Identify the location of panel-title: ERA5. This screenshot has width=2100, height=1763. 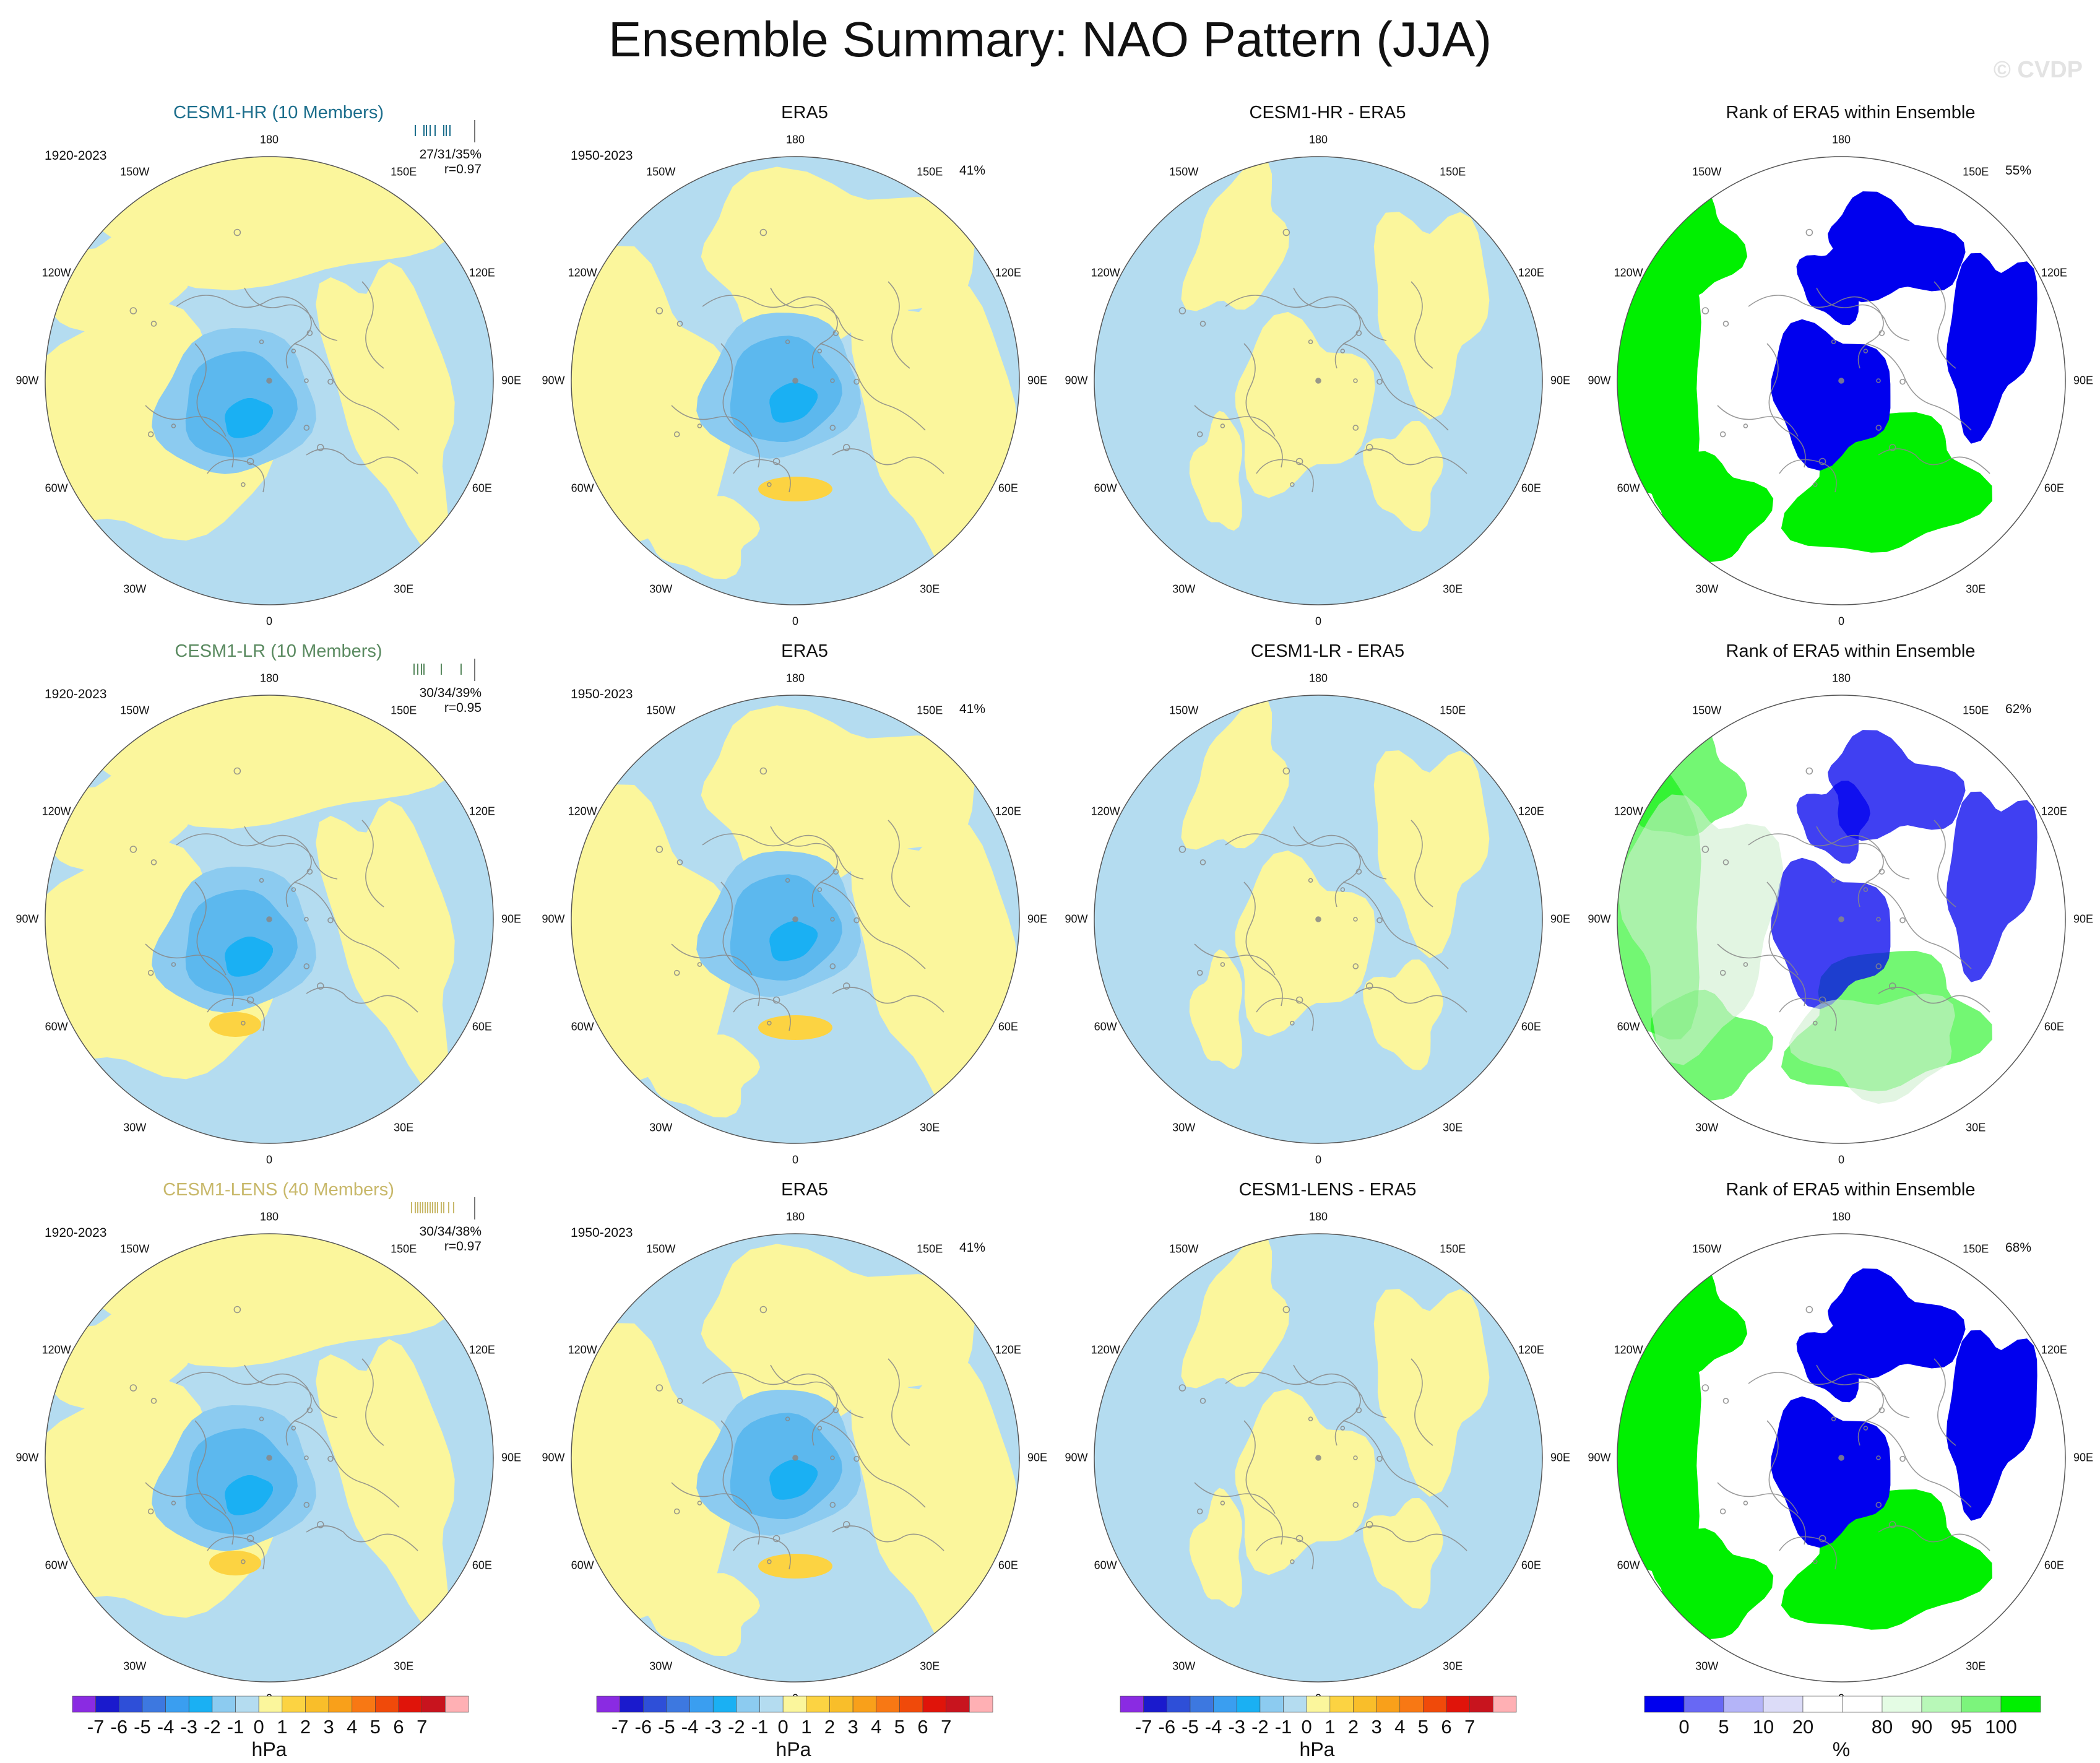
(804, 1190).